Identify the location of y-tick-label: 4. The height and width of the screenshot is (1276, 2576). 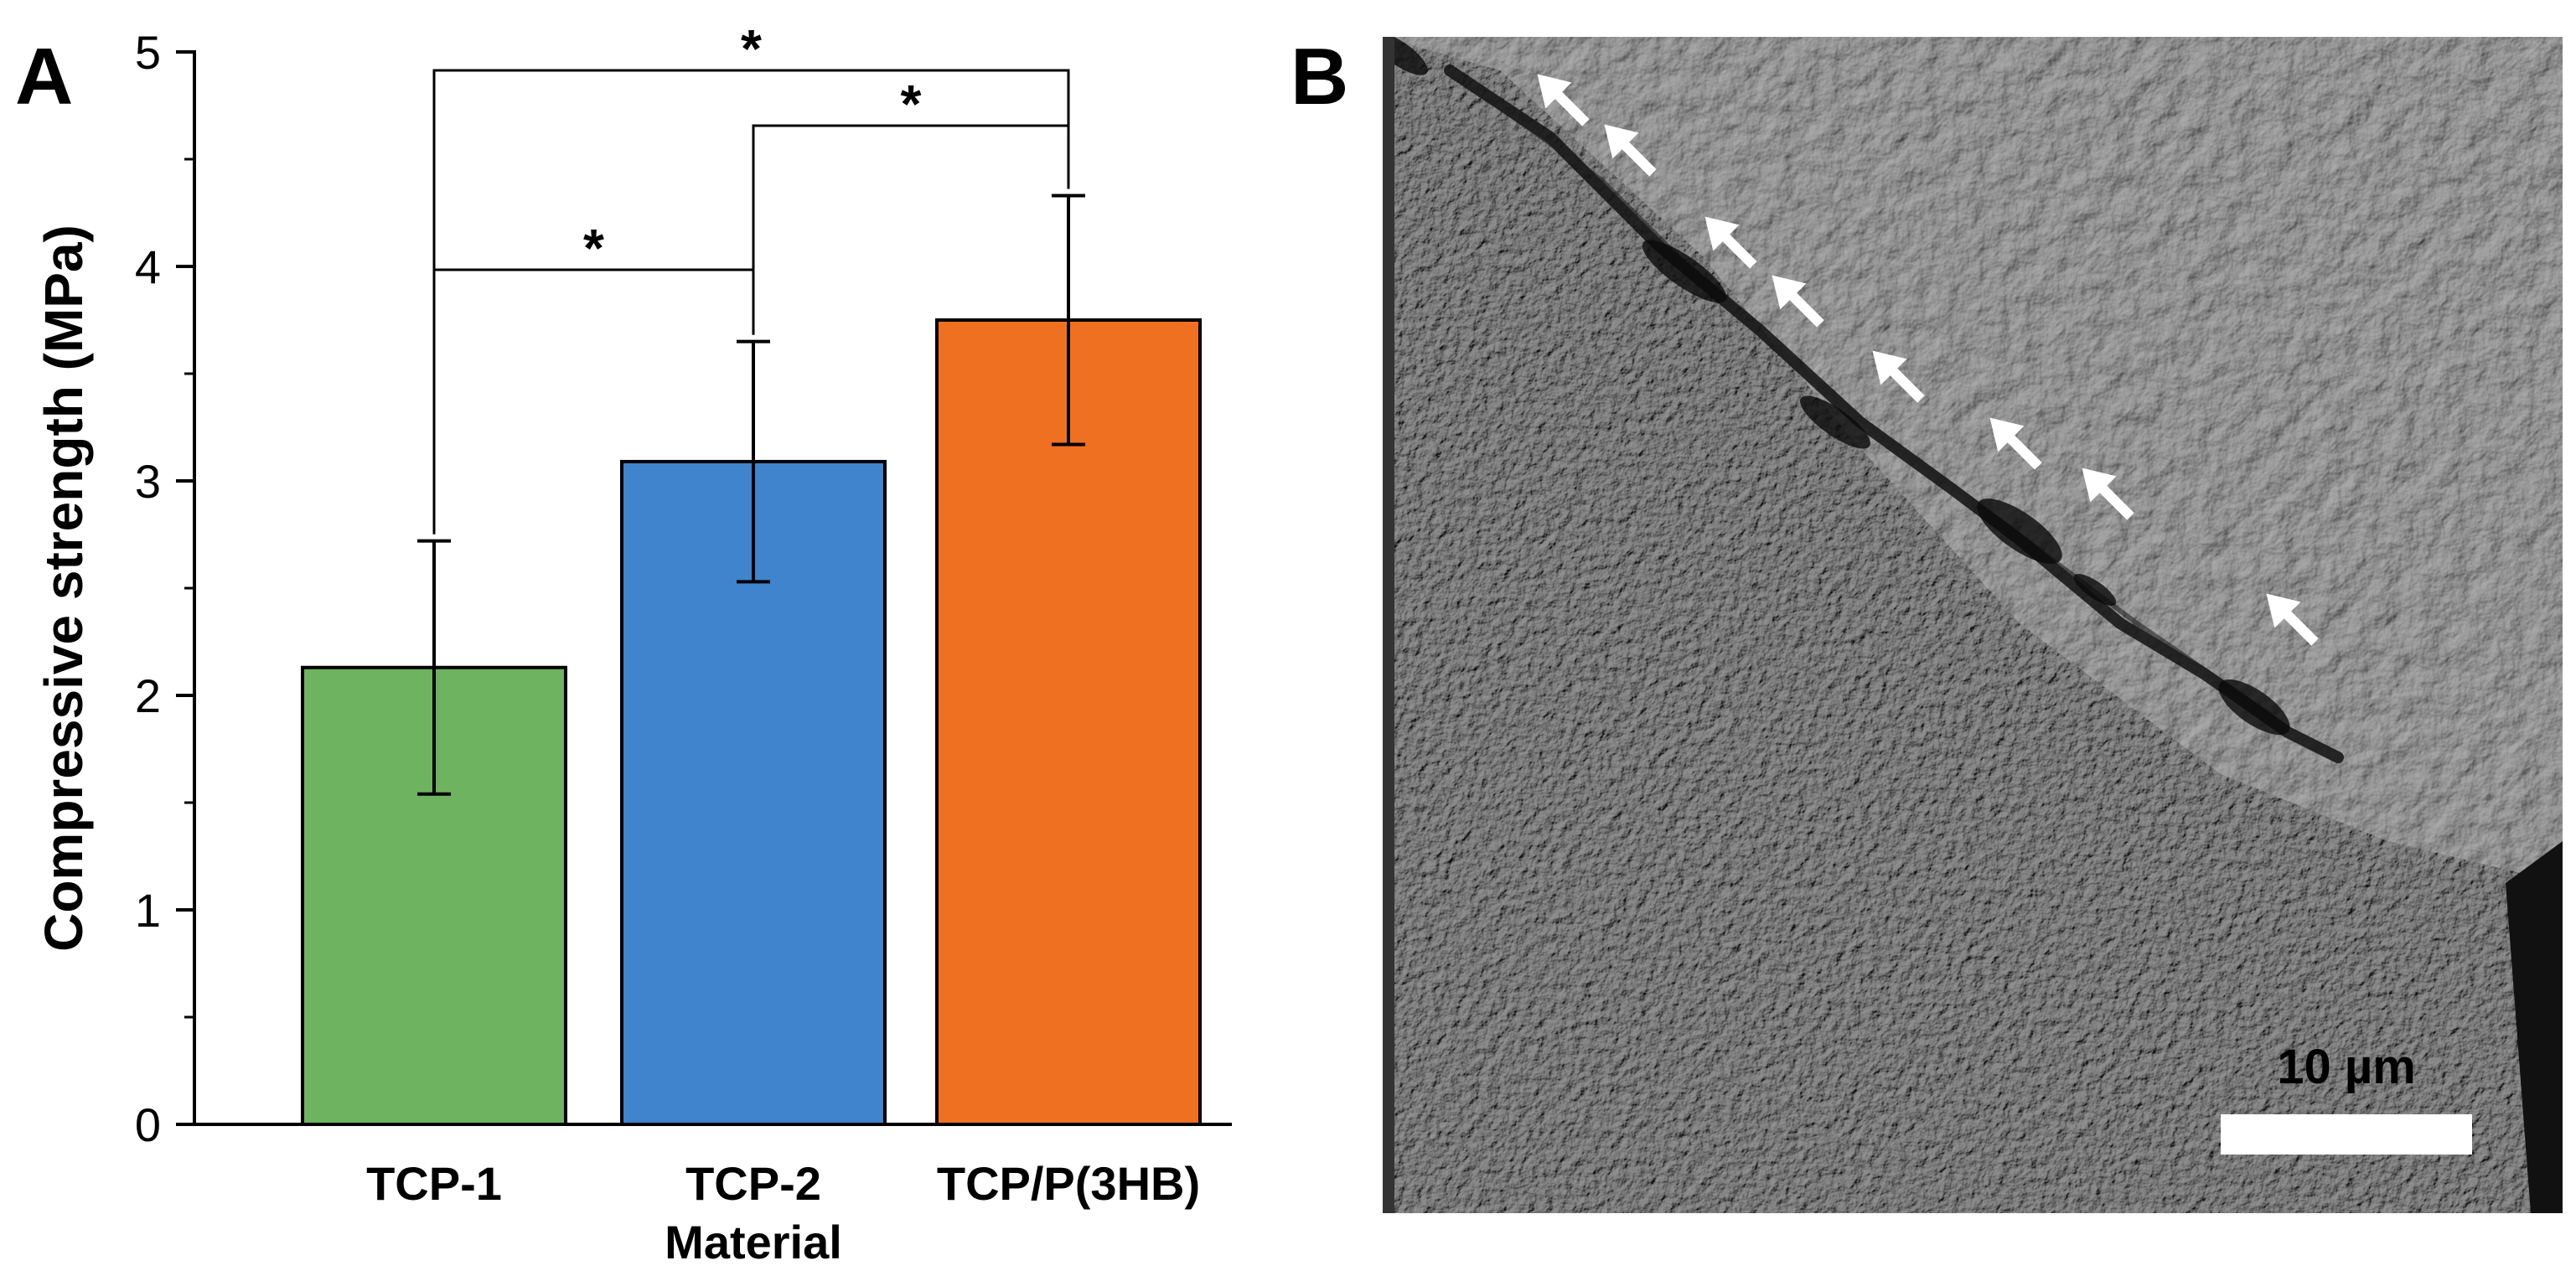
(148, 266).